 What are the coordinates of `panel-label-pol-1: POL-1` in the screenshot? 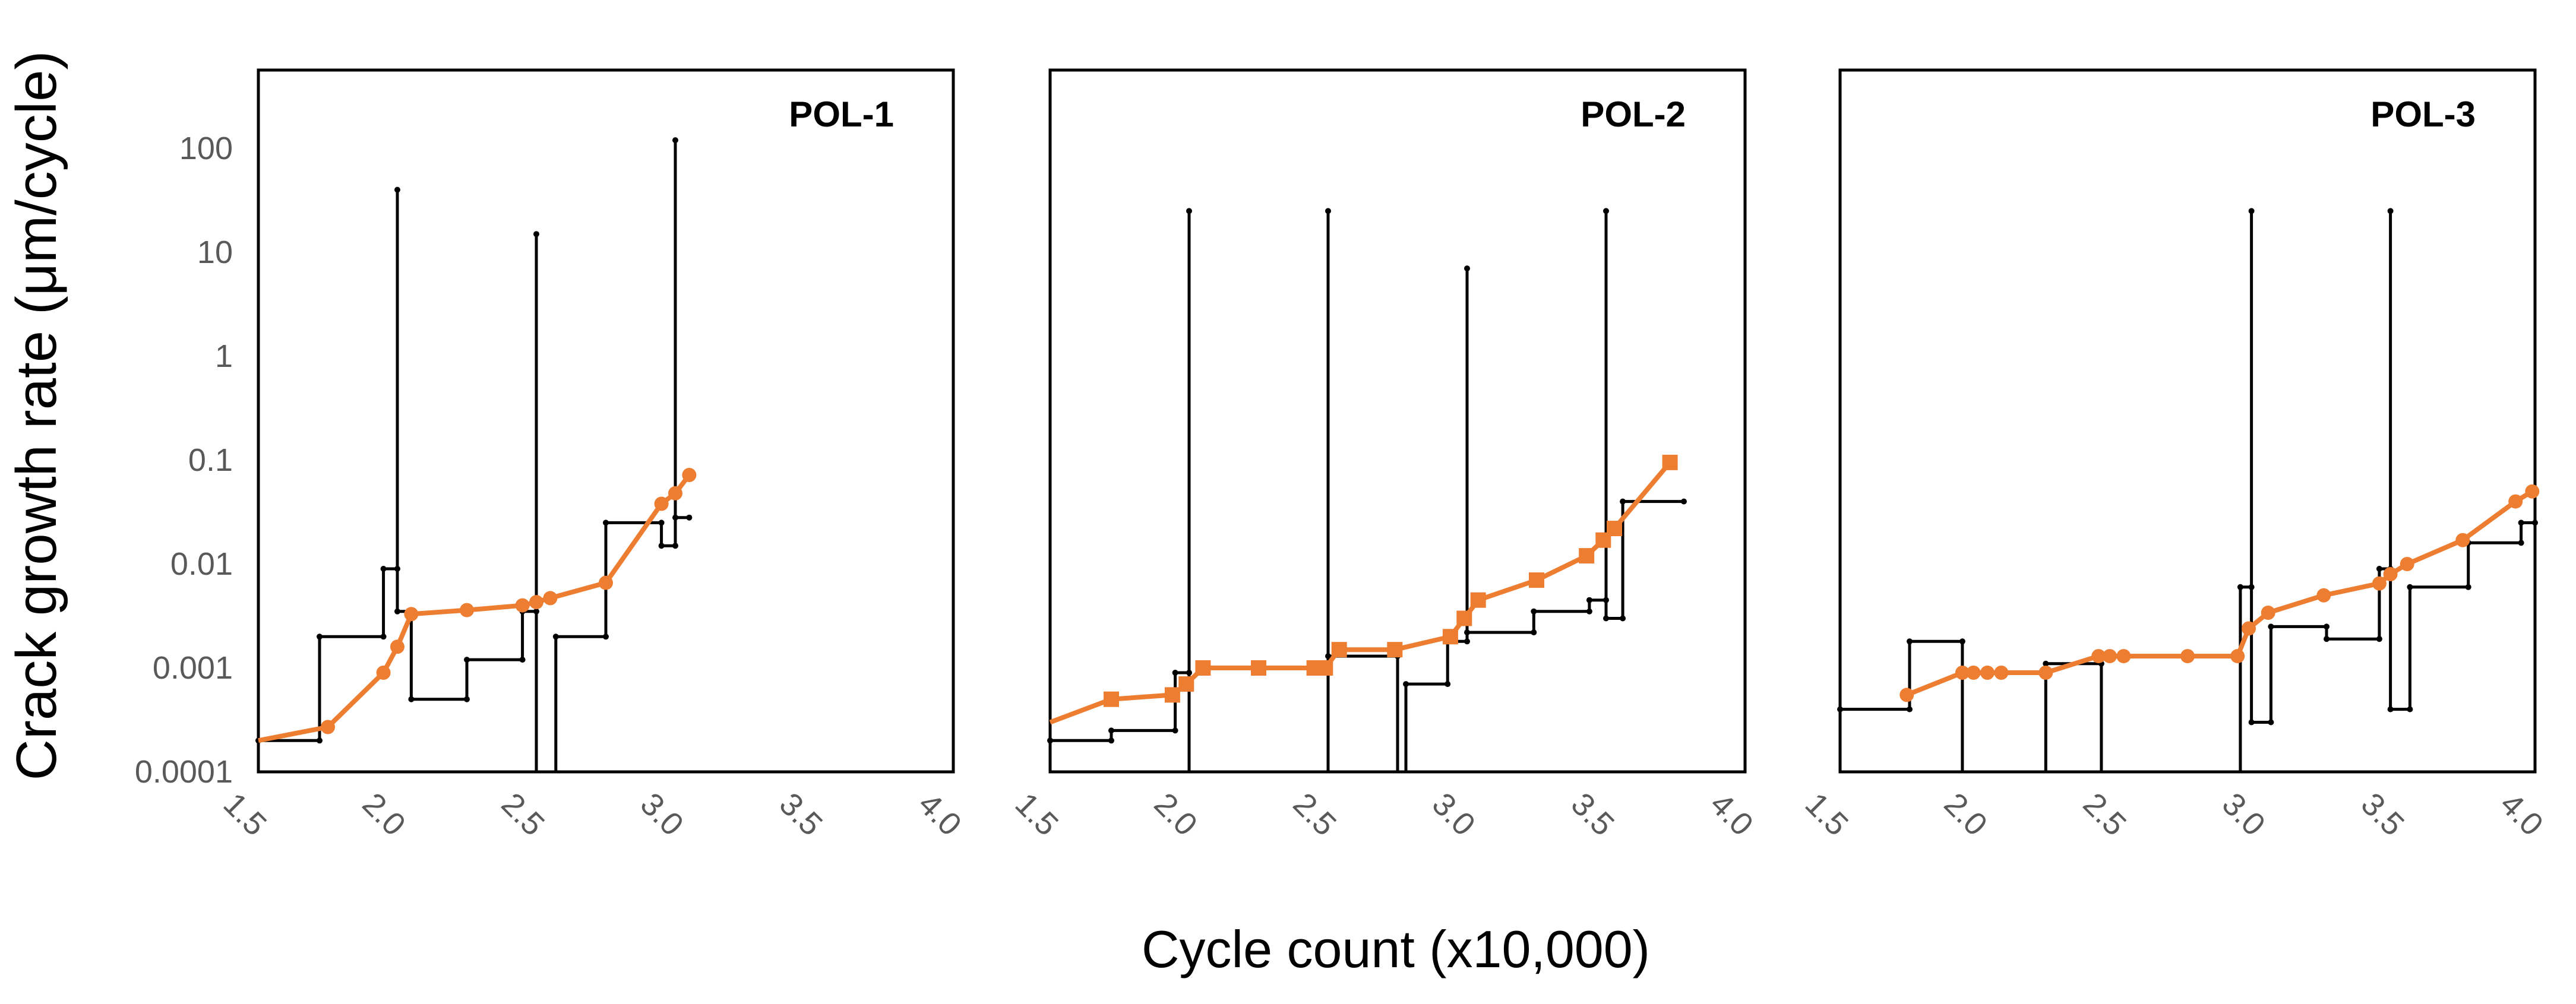 It's located at (841, 114).